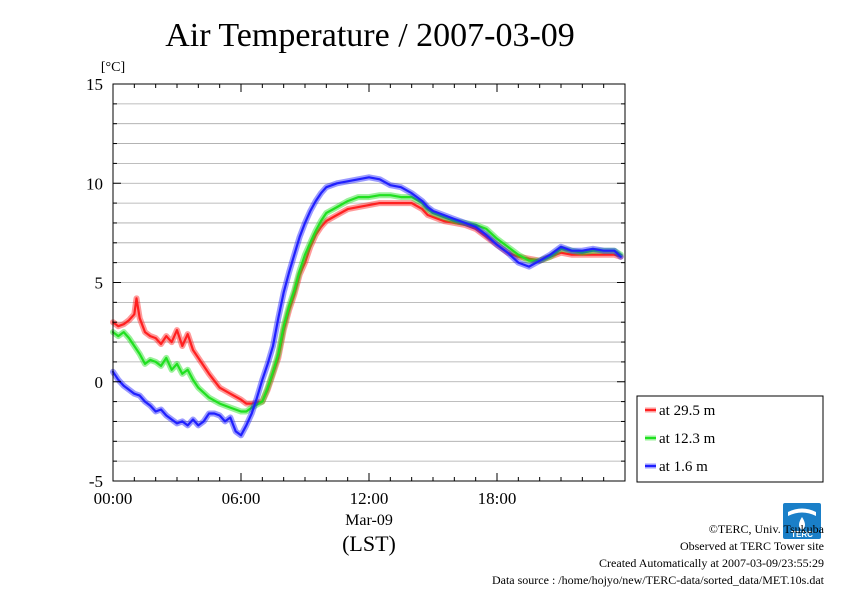 This screenshot has height=595, width=842. I want to click on legend-label: at 29.5 m, so click(687, 411).